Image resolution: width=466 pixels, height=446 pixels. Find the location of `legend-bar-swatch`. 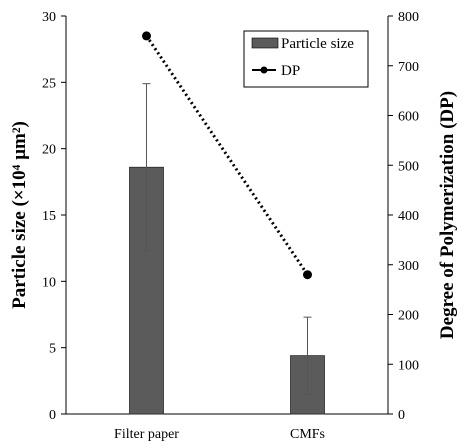

legend-bar-swatch is located at coordinates (265, 43).